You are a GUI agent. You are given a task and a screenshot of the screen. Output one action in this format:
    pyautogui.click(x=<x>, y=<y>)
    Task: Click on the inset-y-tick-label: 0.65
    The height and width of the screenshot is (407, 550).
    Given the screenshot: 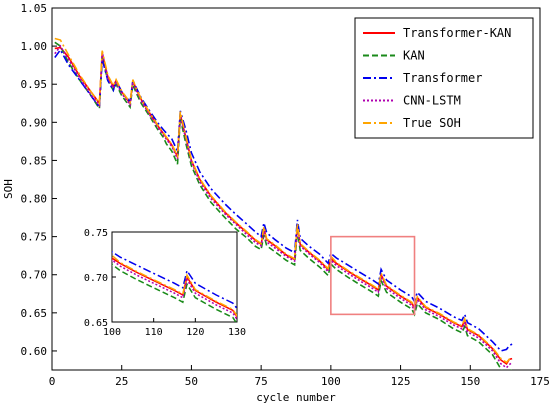 What is the action you would take?
    pyautogui.click(x=96, y=323)
    